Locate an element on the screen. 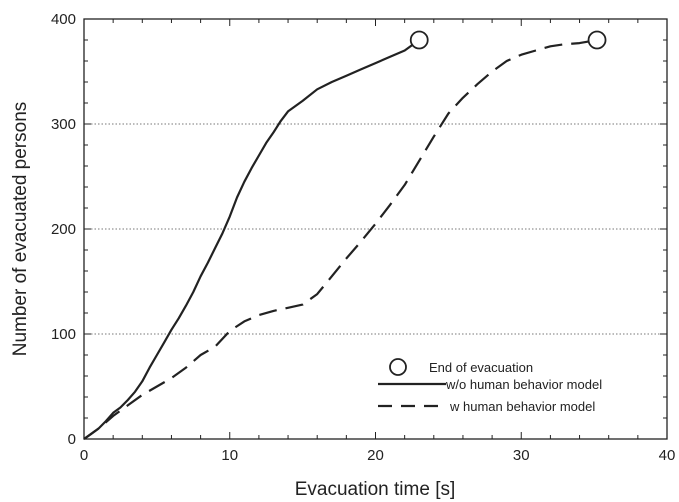  y-tick-label-2: 200 is located at coordinates (63, 229).